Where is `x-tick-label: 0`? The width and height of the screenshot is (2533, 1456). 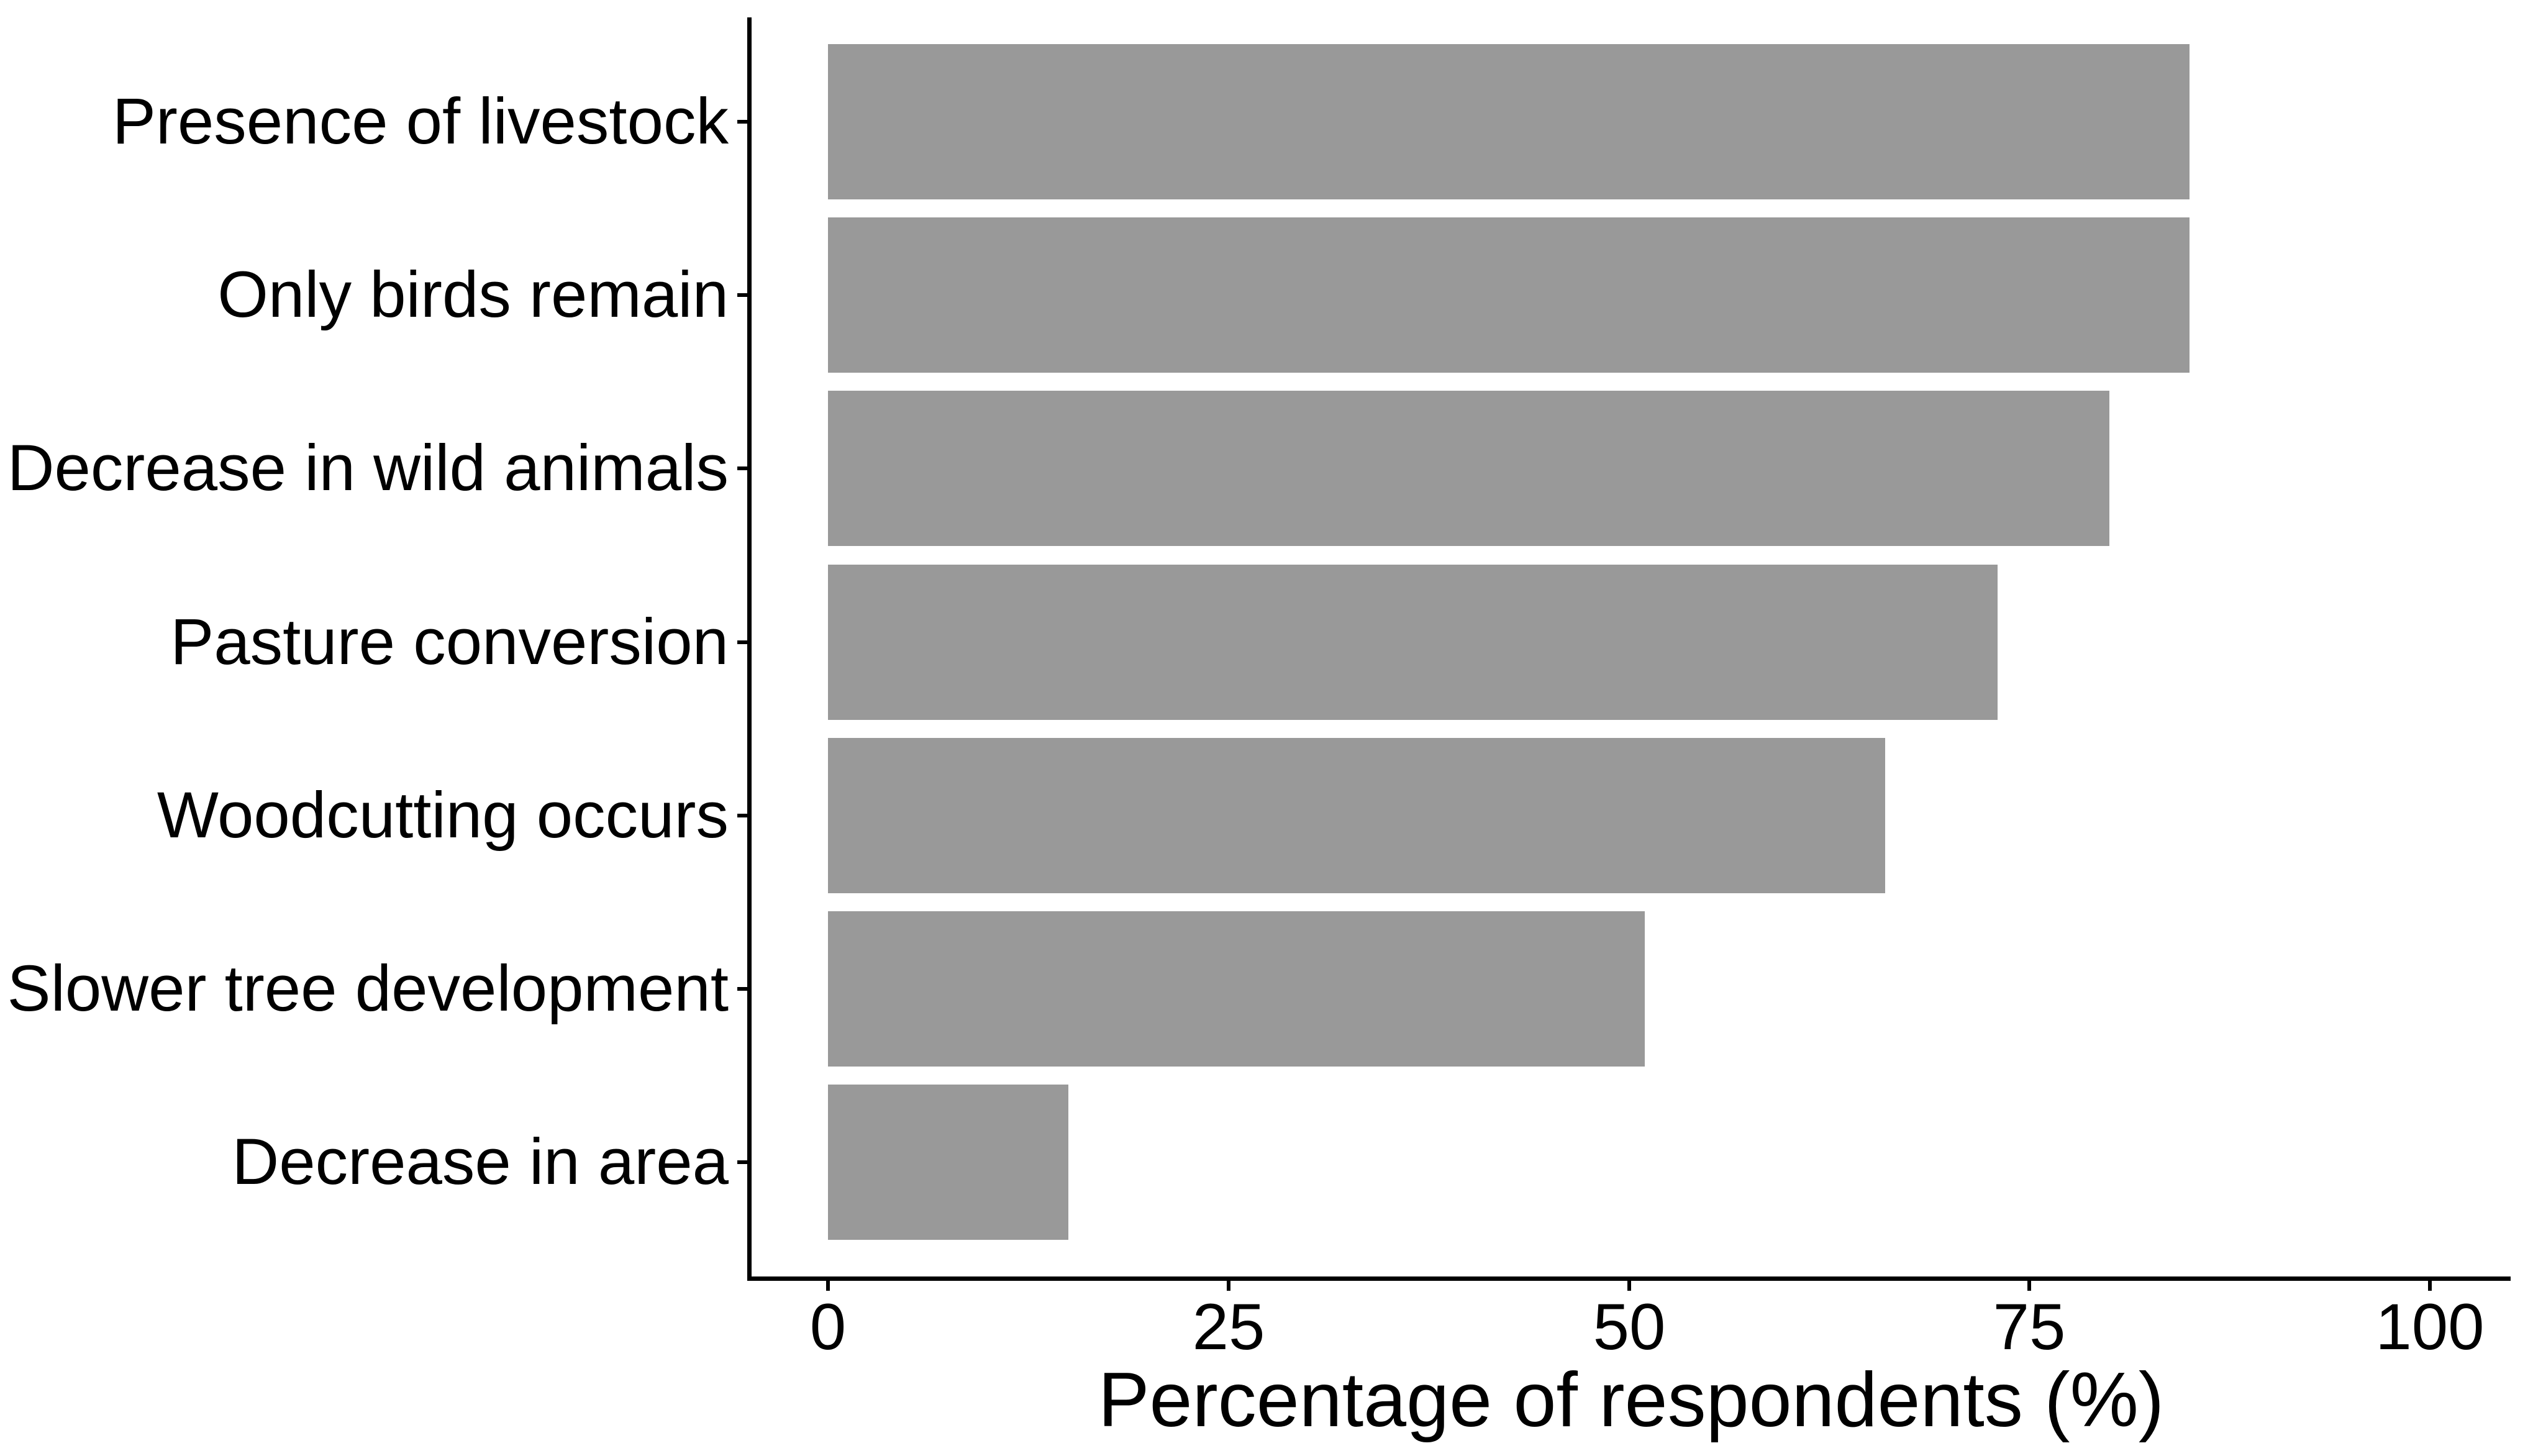
x-tick-label: 0 is located at coordinates (828, 1327).